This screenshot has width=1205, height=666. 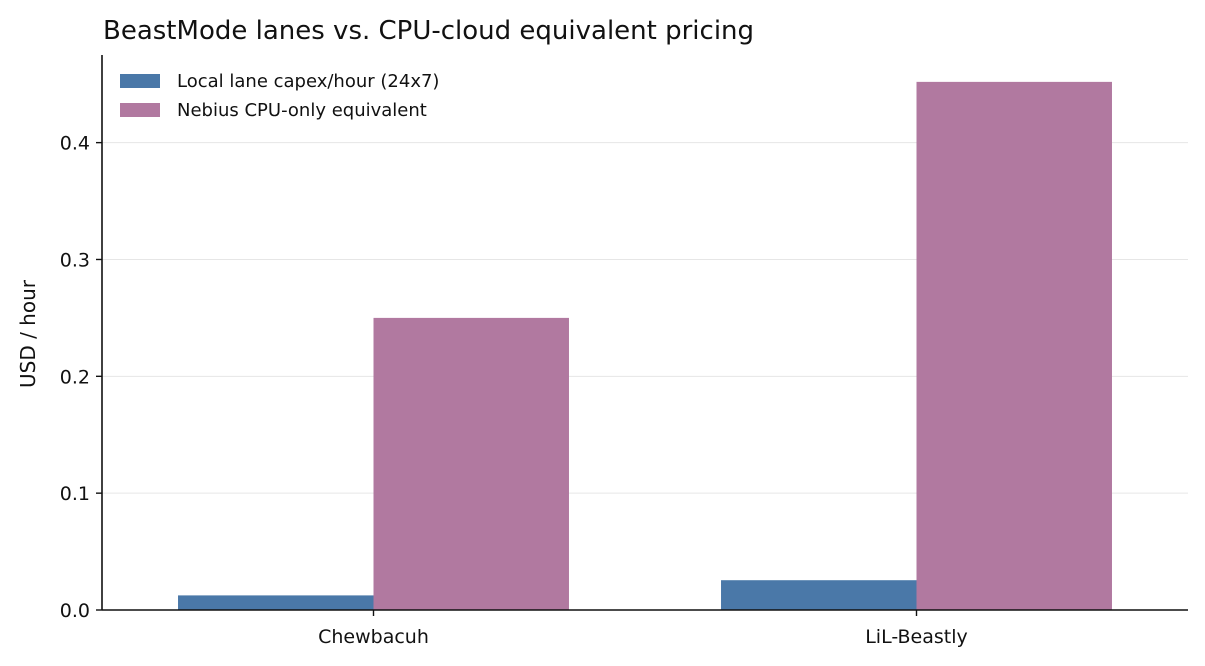 I want to click on legend-label: Nebius CPU-only equivalent, so click(x=302, y=110).